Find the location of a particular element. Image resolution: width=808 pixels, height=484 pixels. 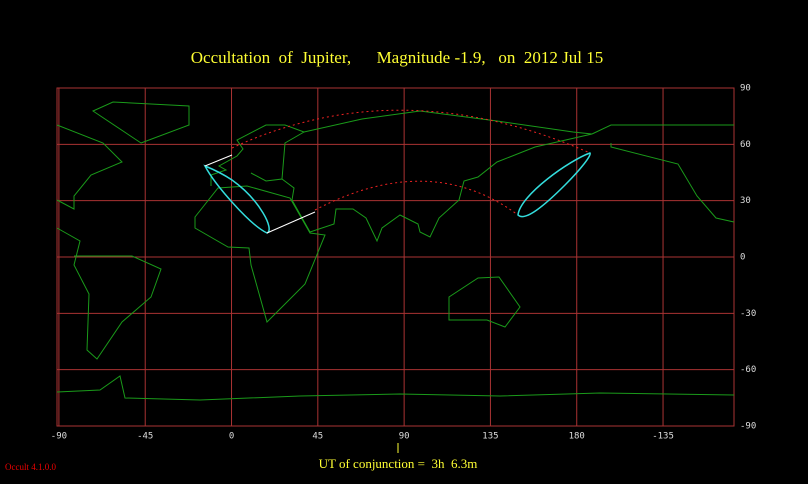

northern-limit is located at coordinates (411, 131).